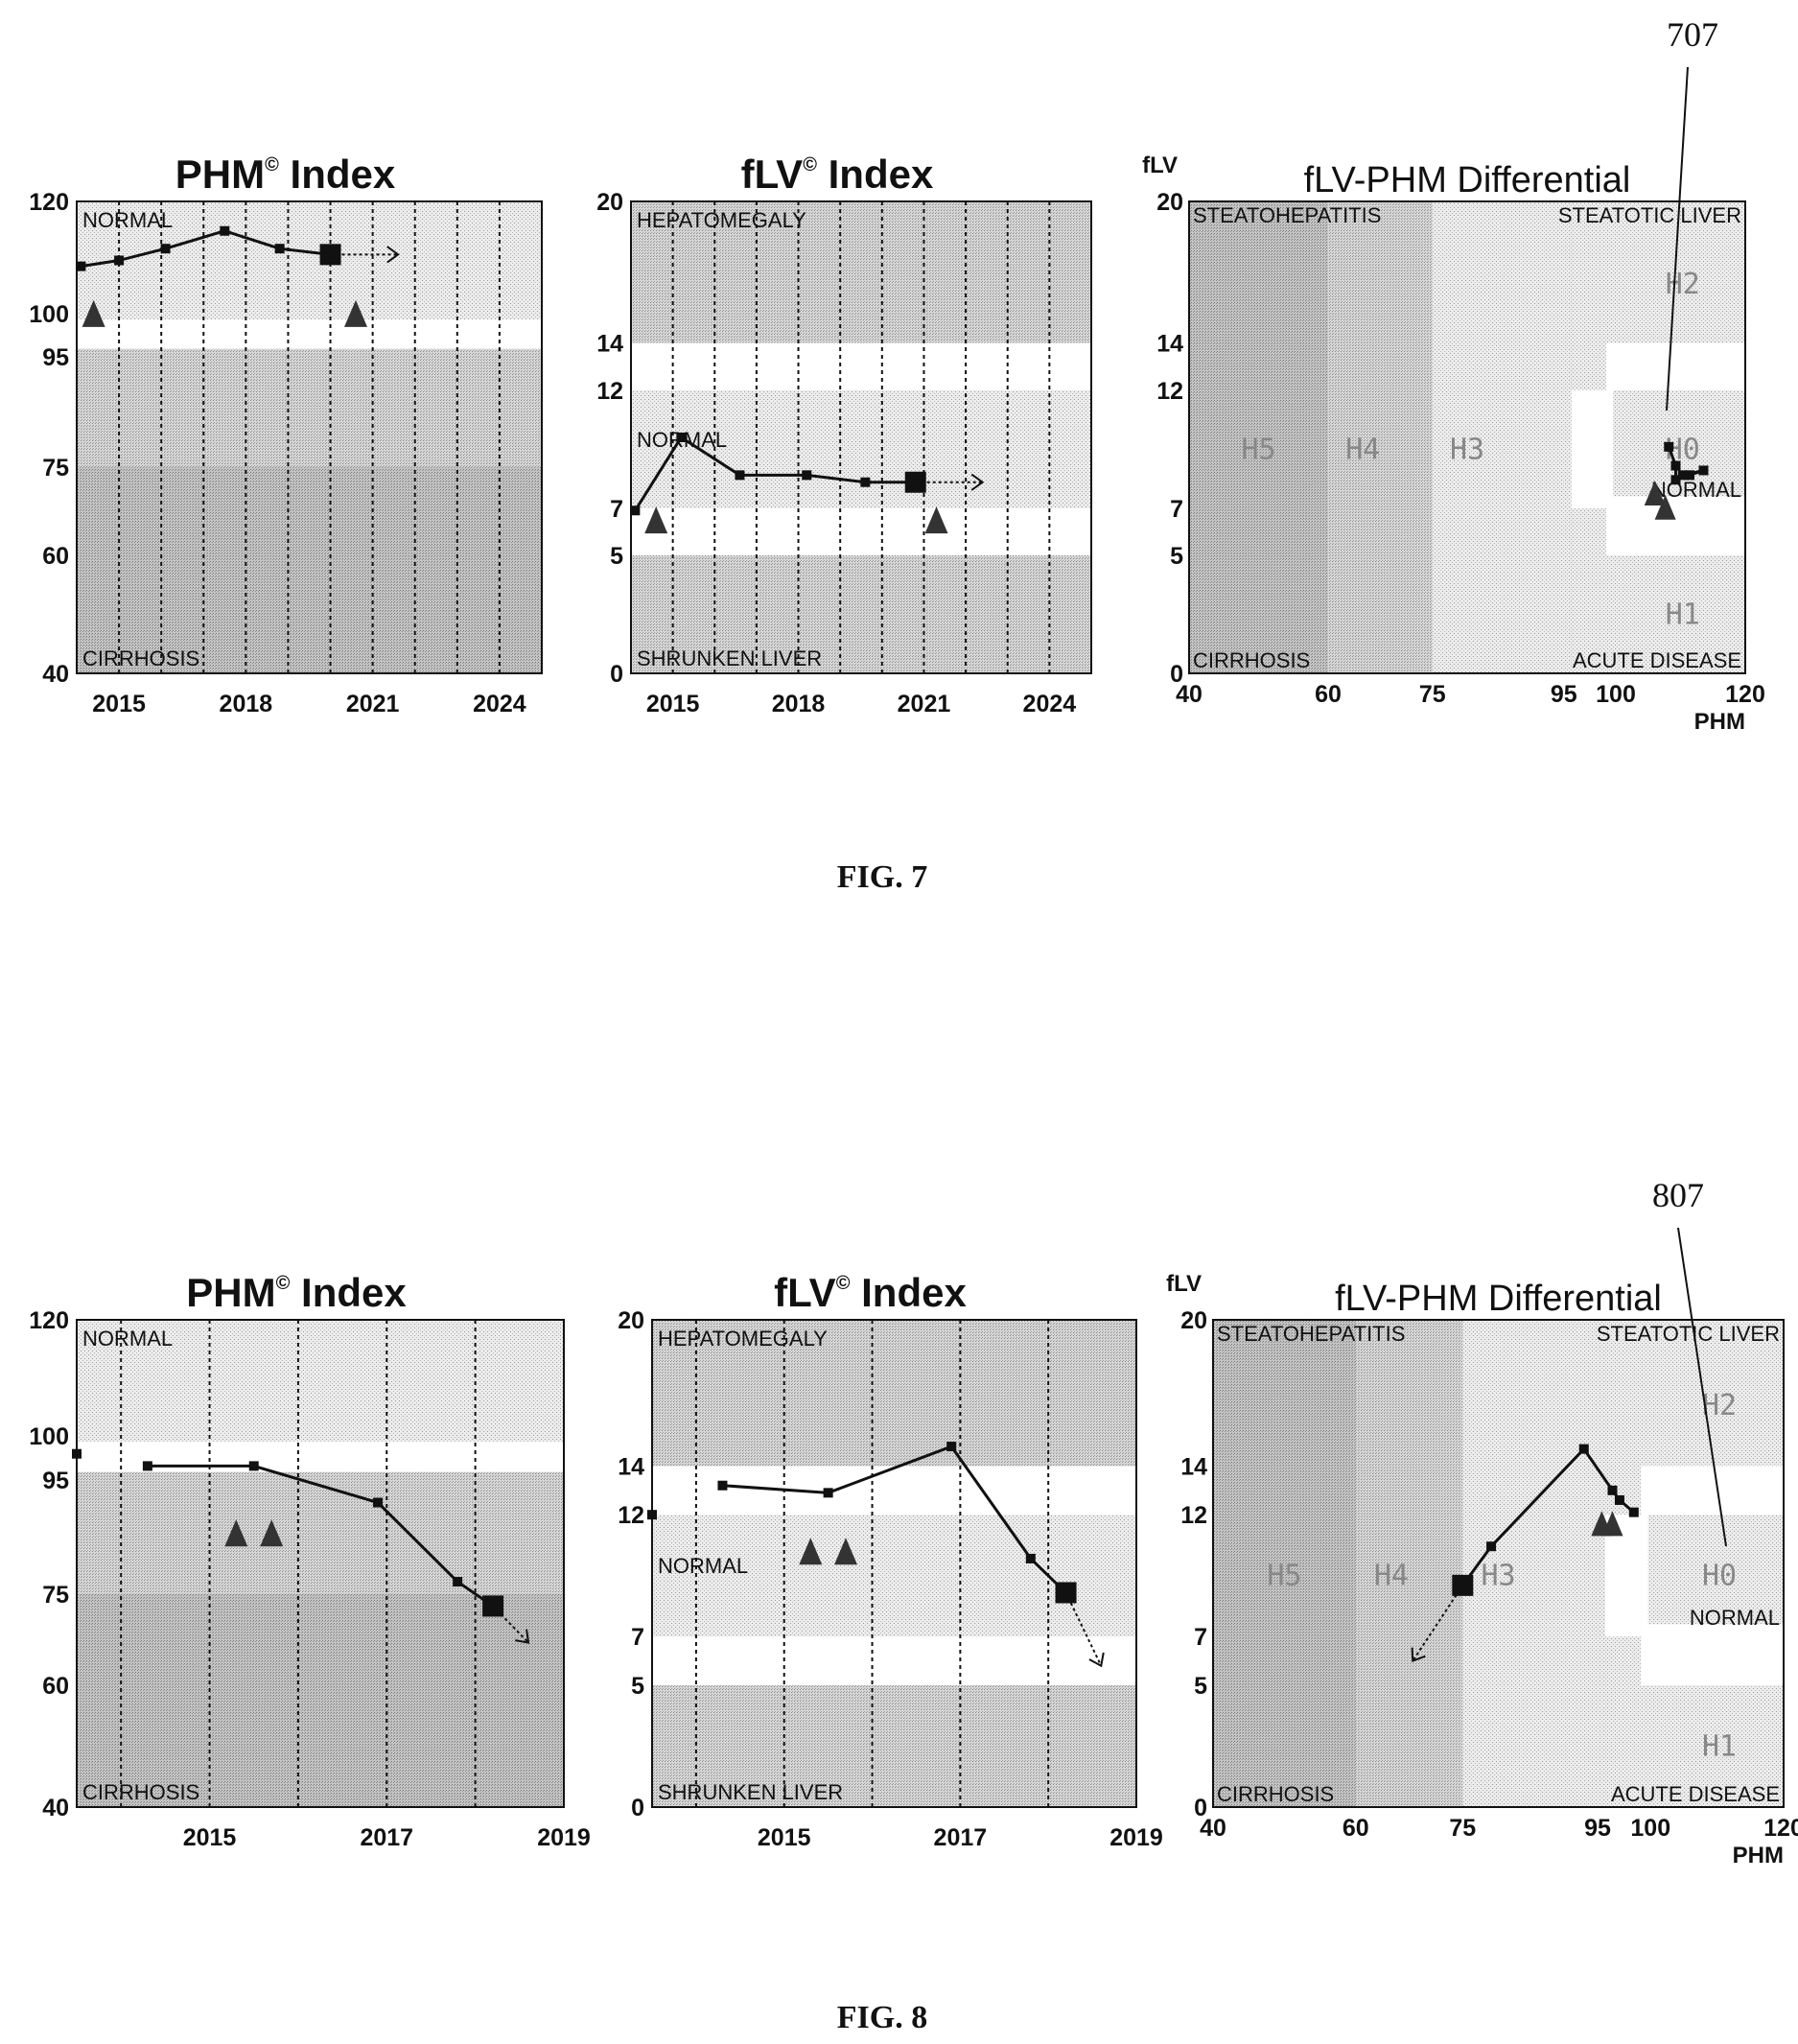 This screenshot has width=1798, height=2044. What do you see at coordinates (894, 1393) in the screenshot?
I see `band-high` at bounding box center [894, 1393].